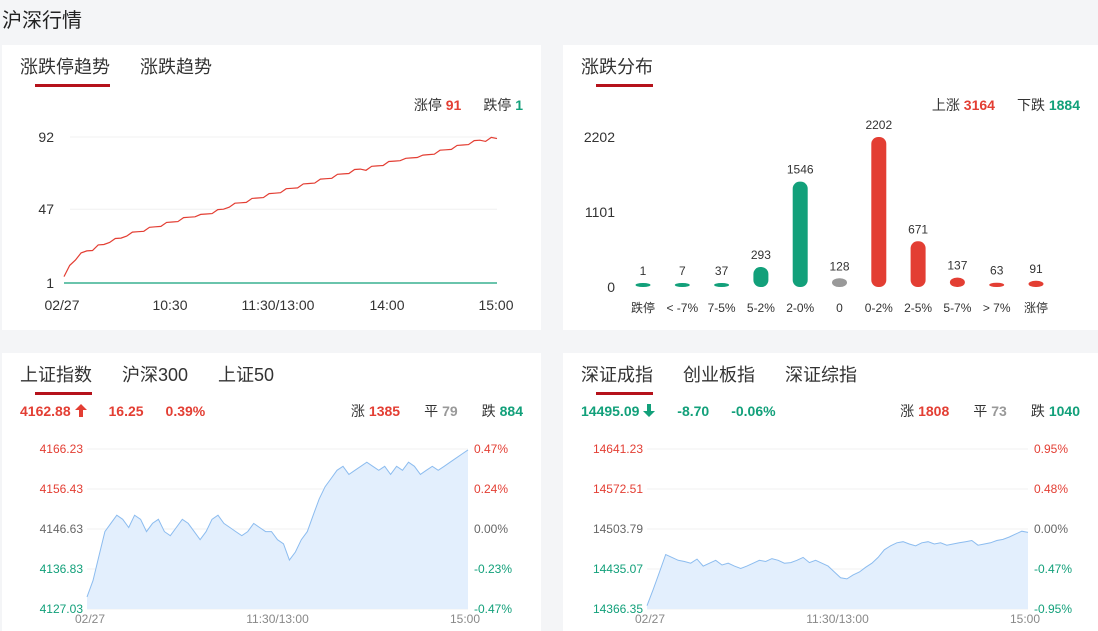  I want to click on y-right-label: 0.48%, so click(1051, 489).